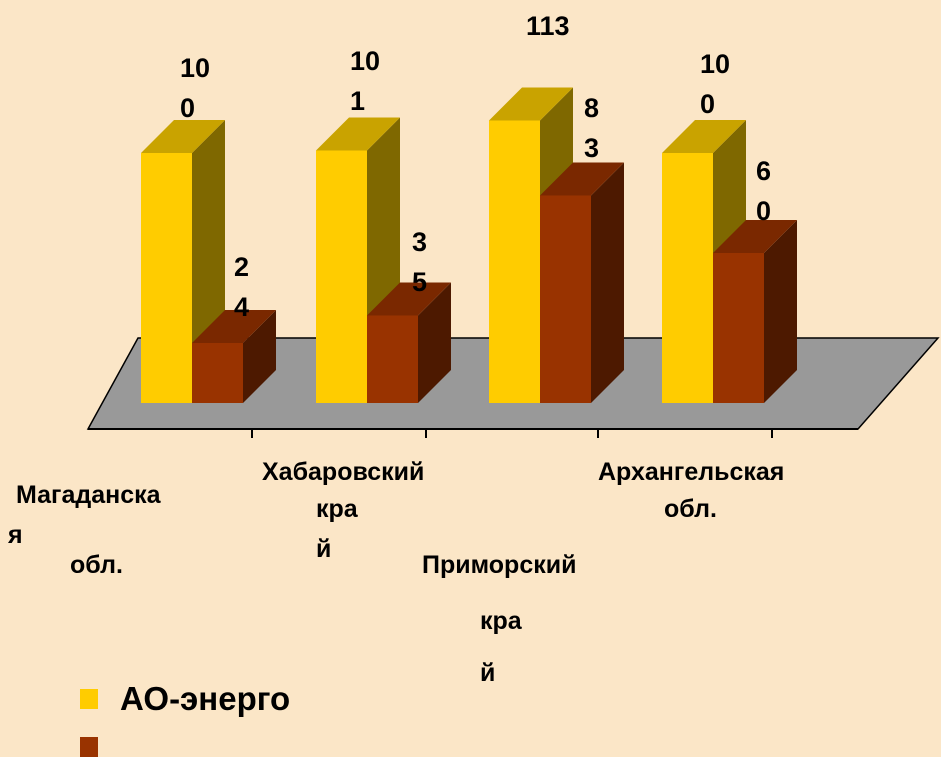 The width and height of the screenshot is (941, 757). Describe the element at coordinates (357, 101) in the screenshot. I see `value-label-s1-c2: 1` at that location.